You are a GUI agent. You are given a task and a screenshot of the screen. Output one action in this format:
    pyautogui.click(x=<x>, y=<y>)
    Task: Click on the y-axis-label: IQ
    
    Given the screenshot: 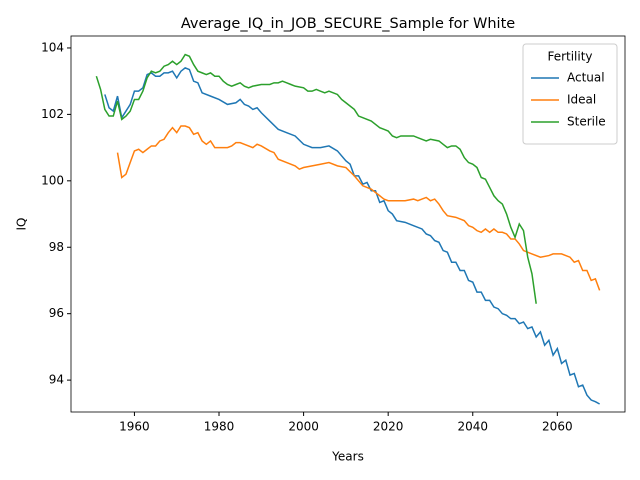 What is the action you would take?
    pyautogui.click(x=22, y=224)
    